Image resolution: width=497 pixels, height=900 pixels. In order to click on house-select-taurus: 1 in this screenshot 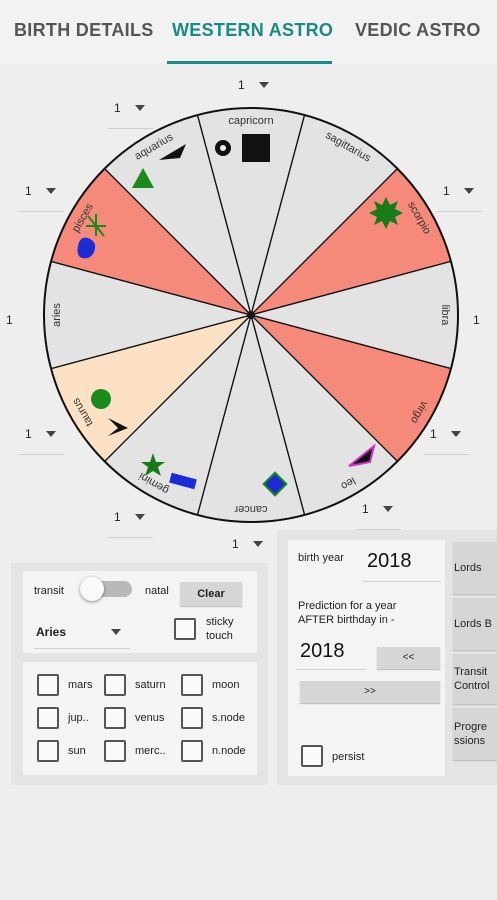, I will do `click(41, 439)`.